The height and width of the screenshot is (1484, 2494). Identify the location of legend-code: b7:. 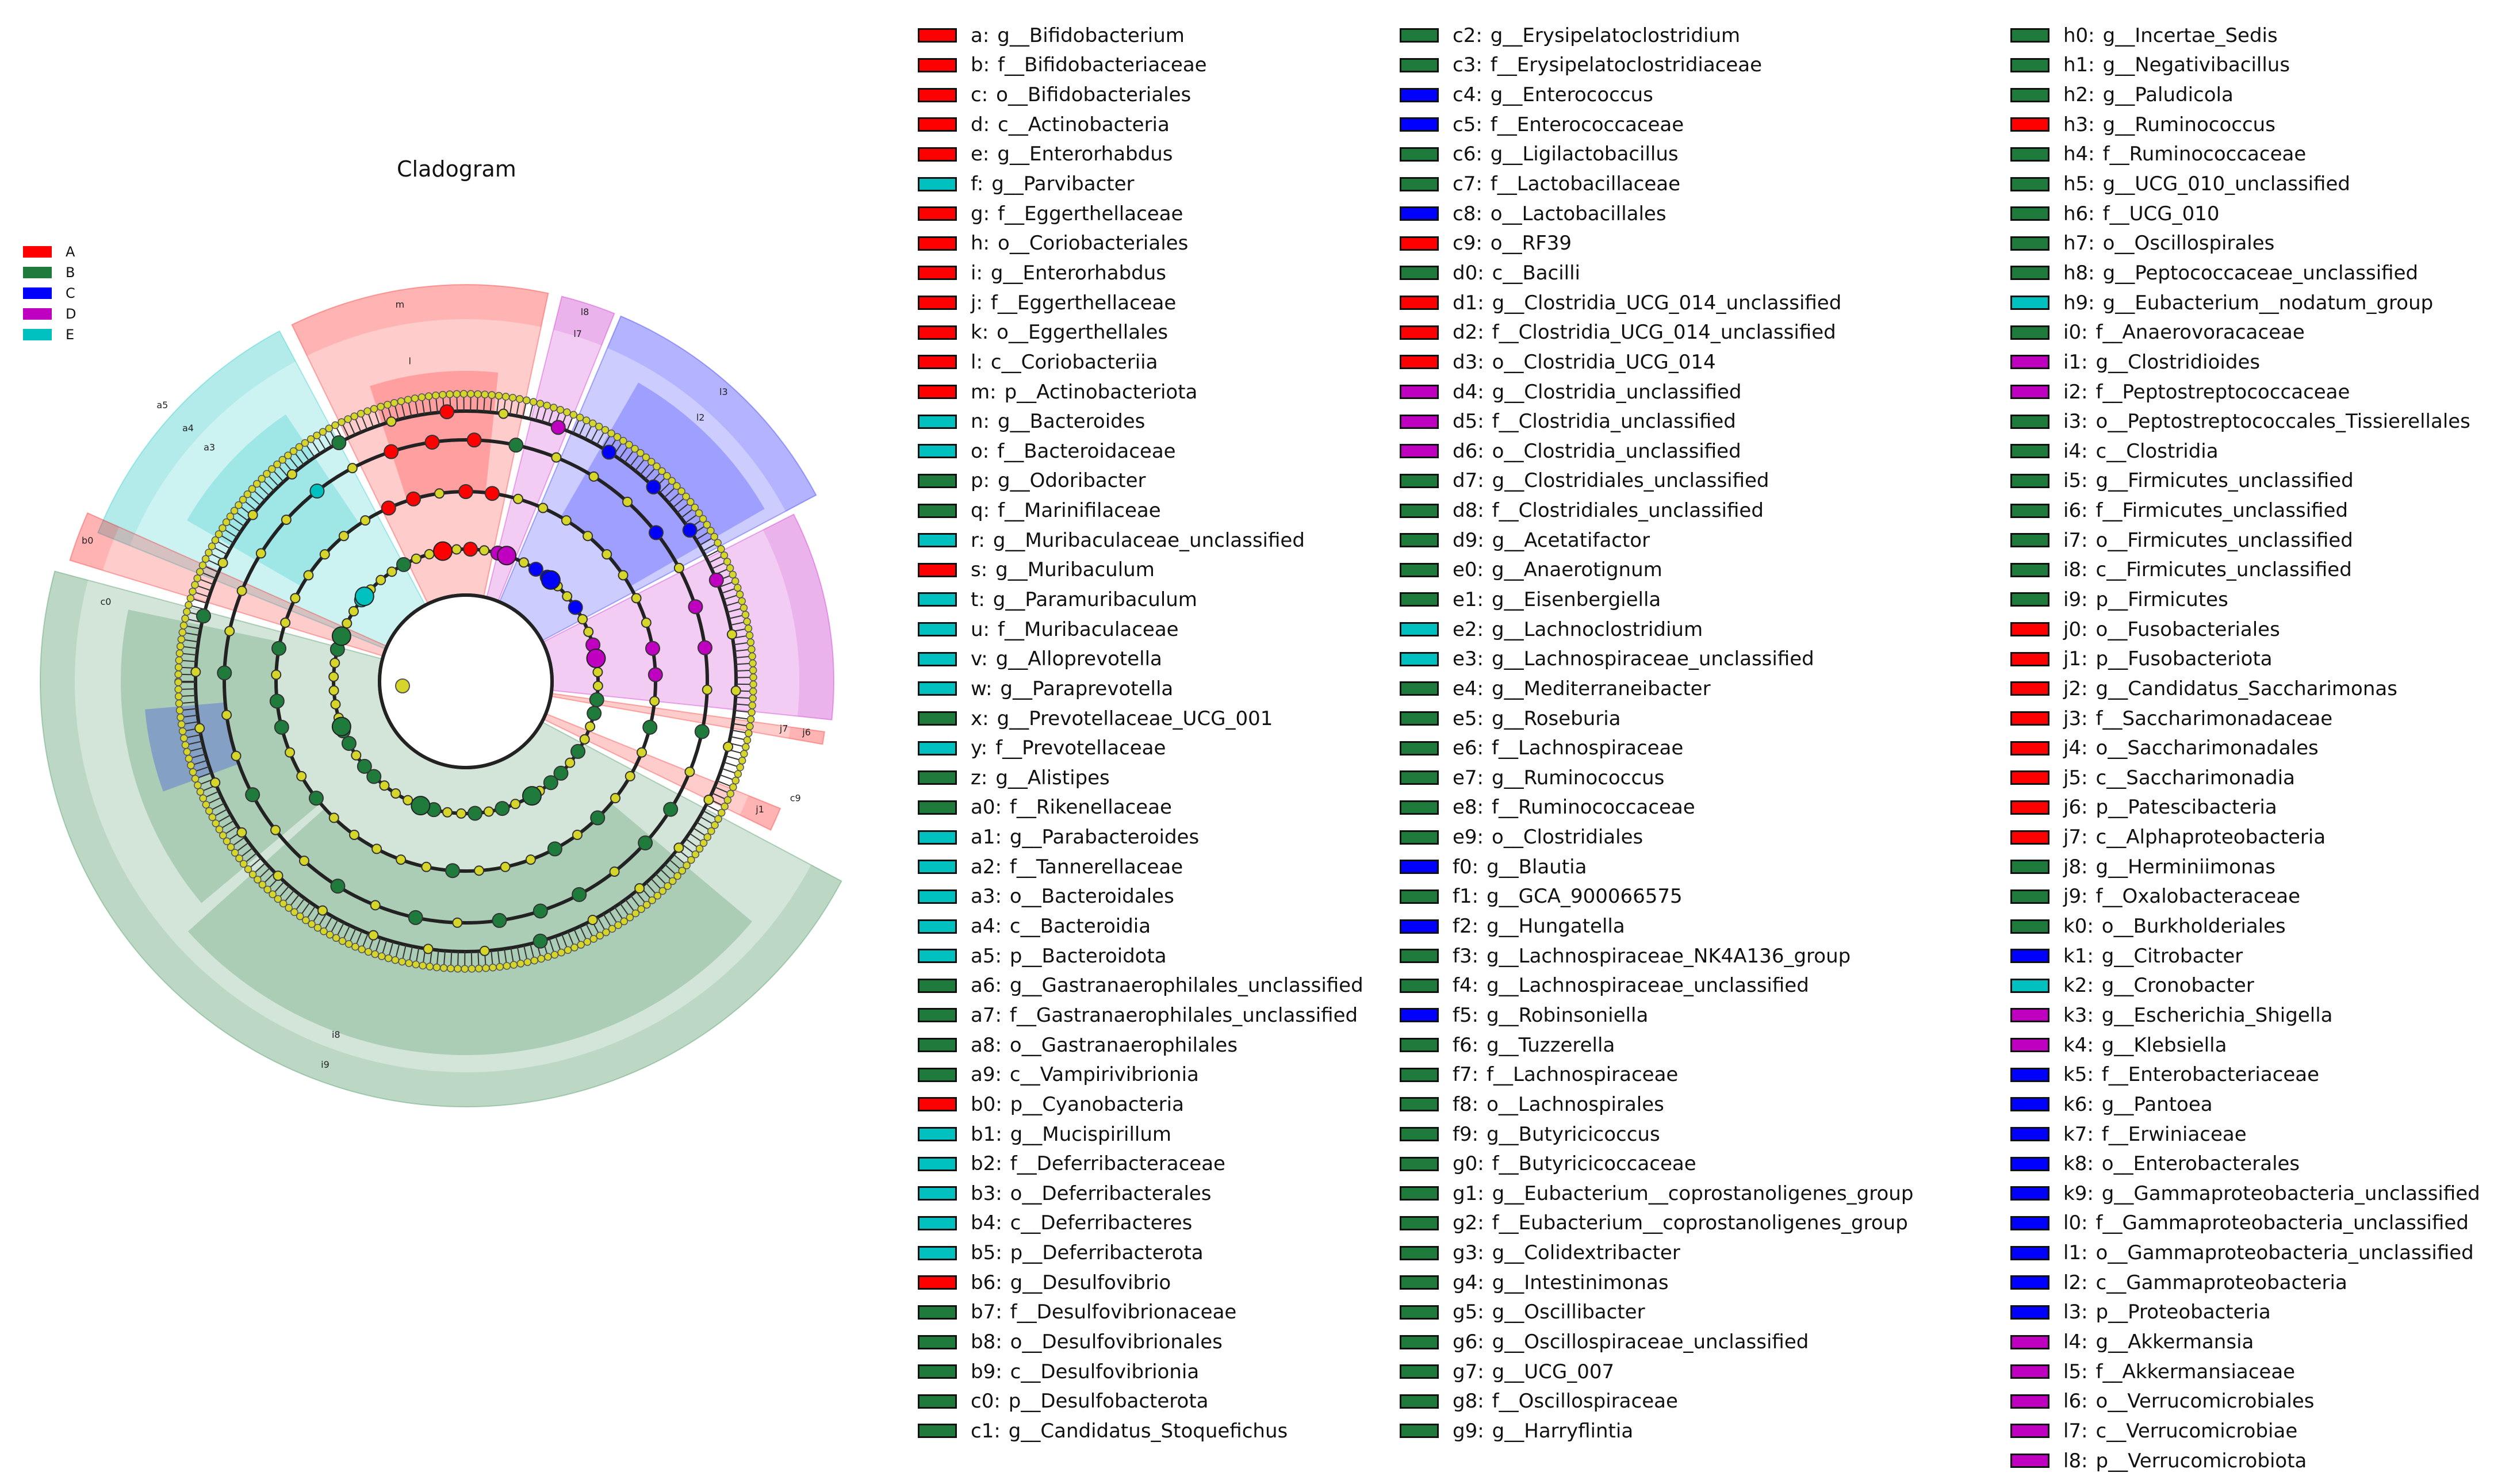
(987, 1312).